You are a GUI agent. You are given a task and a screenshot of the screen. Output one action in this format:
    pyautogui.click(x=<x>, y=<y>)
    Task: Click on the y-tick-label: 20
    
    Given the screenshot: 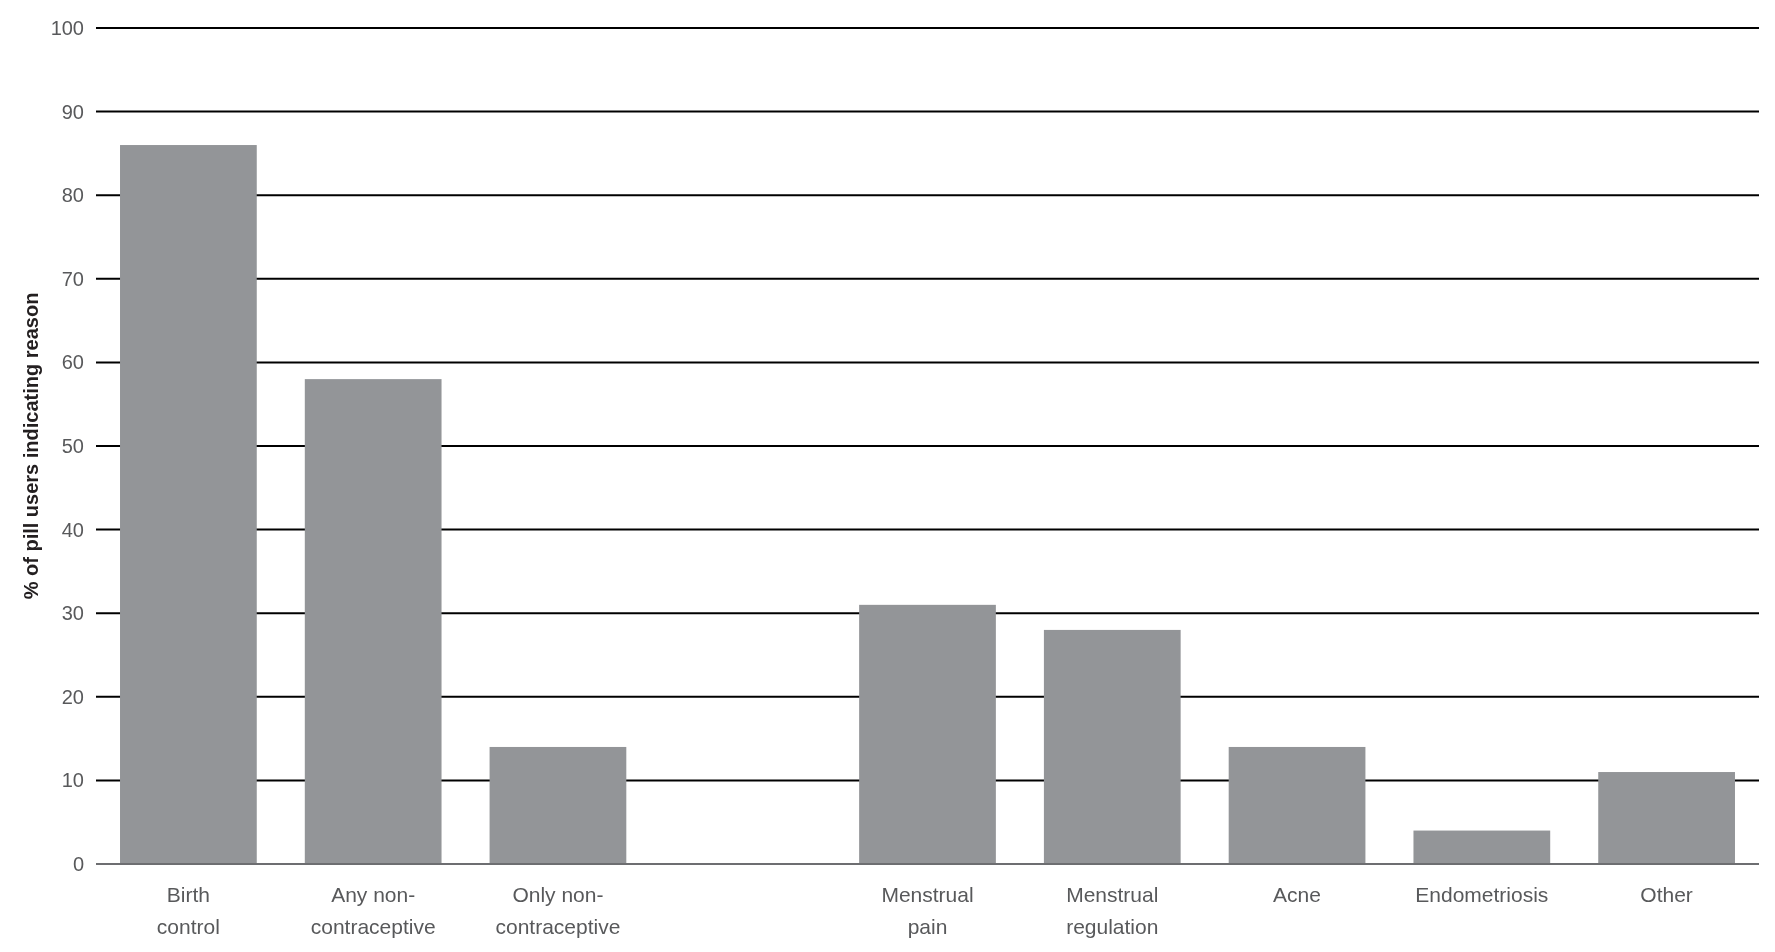 What is the action you would take?
    pyautogui.click(x=72, y=696)
    